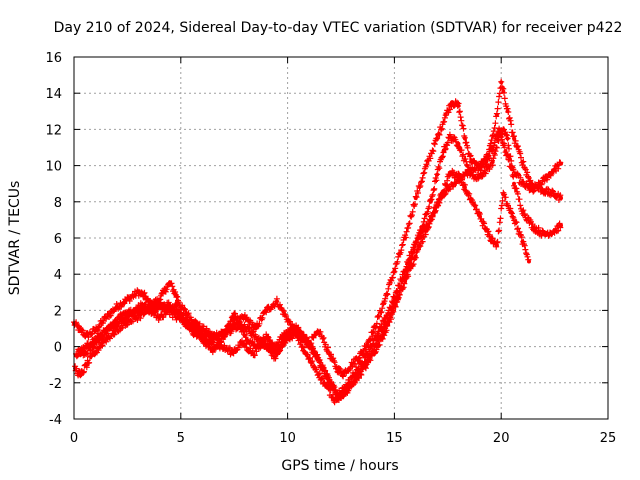  I want to click on y-axis-label: SDTVAR / TECUs, so click(15, 238).